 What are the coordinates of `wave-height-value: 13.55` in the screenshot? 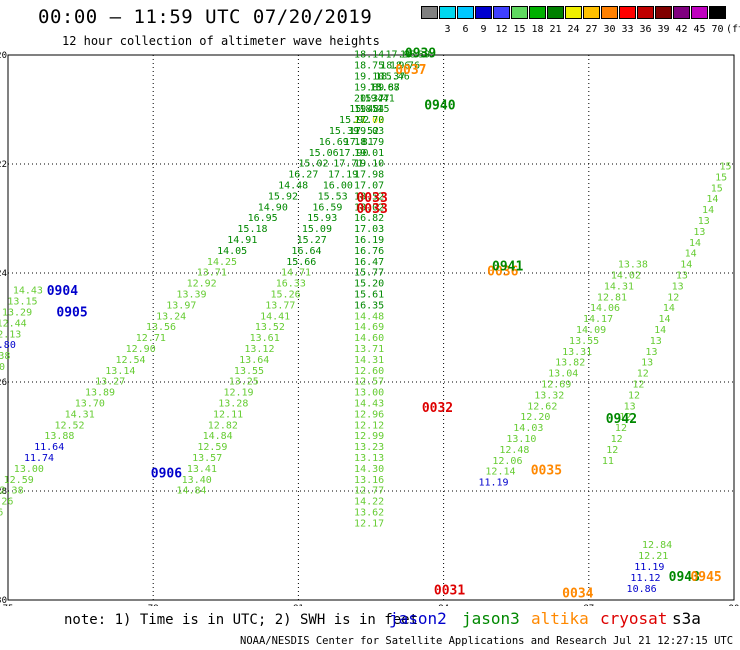 It's located at (584, 341).